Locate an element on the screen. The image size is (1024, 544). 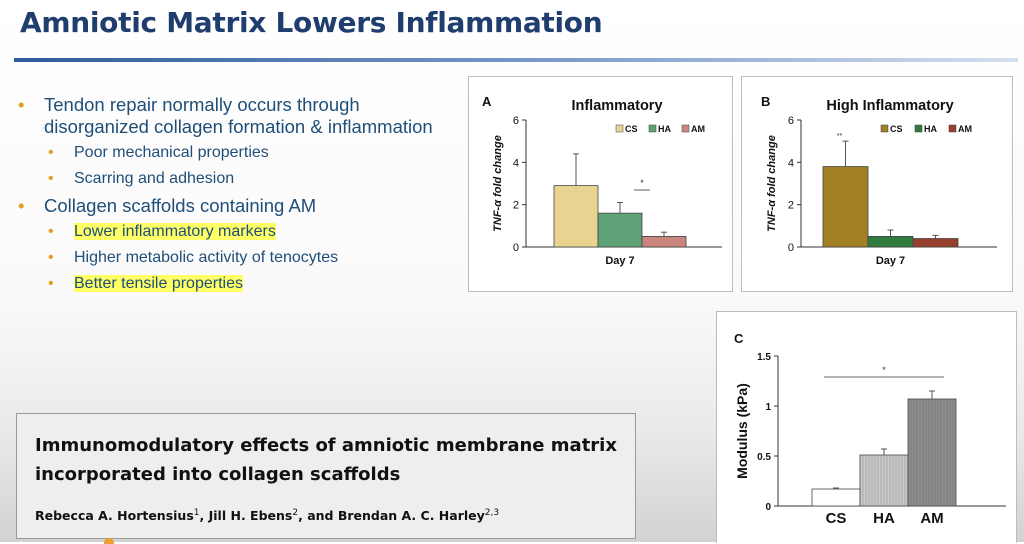
y-tick-label: 1.5 is located at coordinates (764, 357).